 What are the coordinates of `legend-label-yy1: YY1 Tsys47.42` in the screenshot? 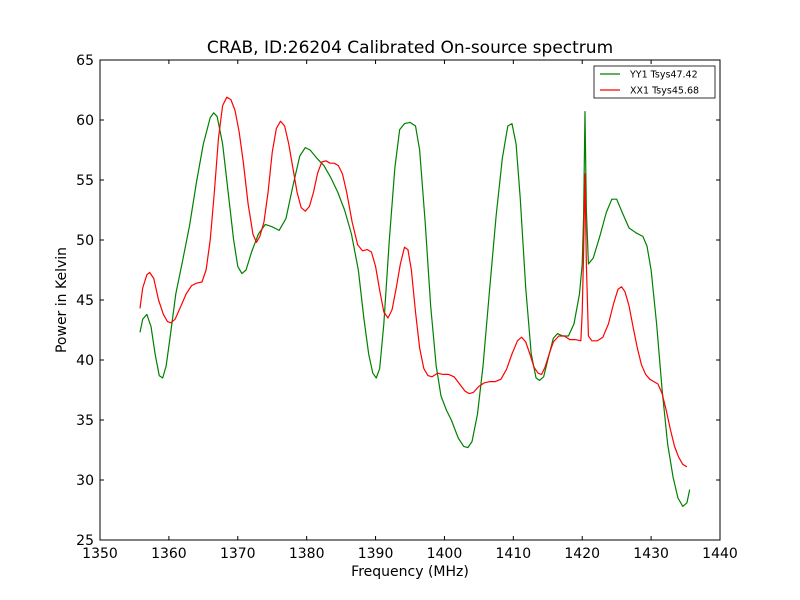 It's located at (663, 75).